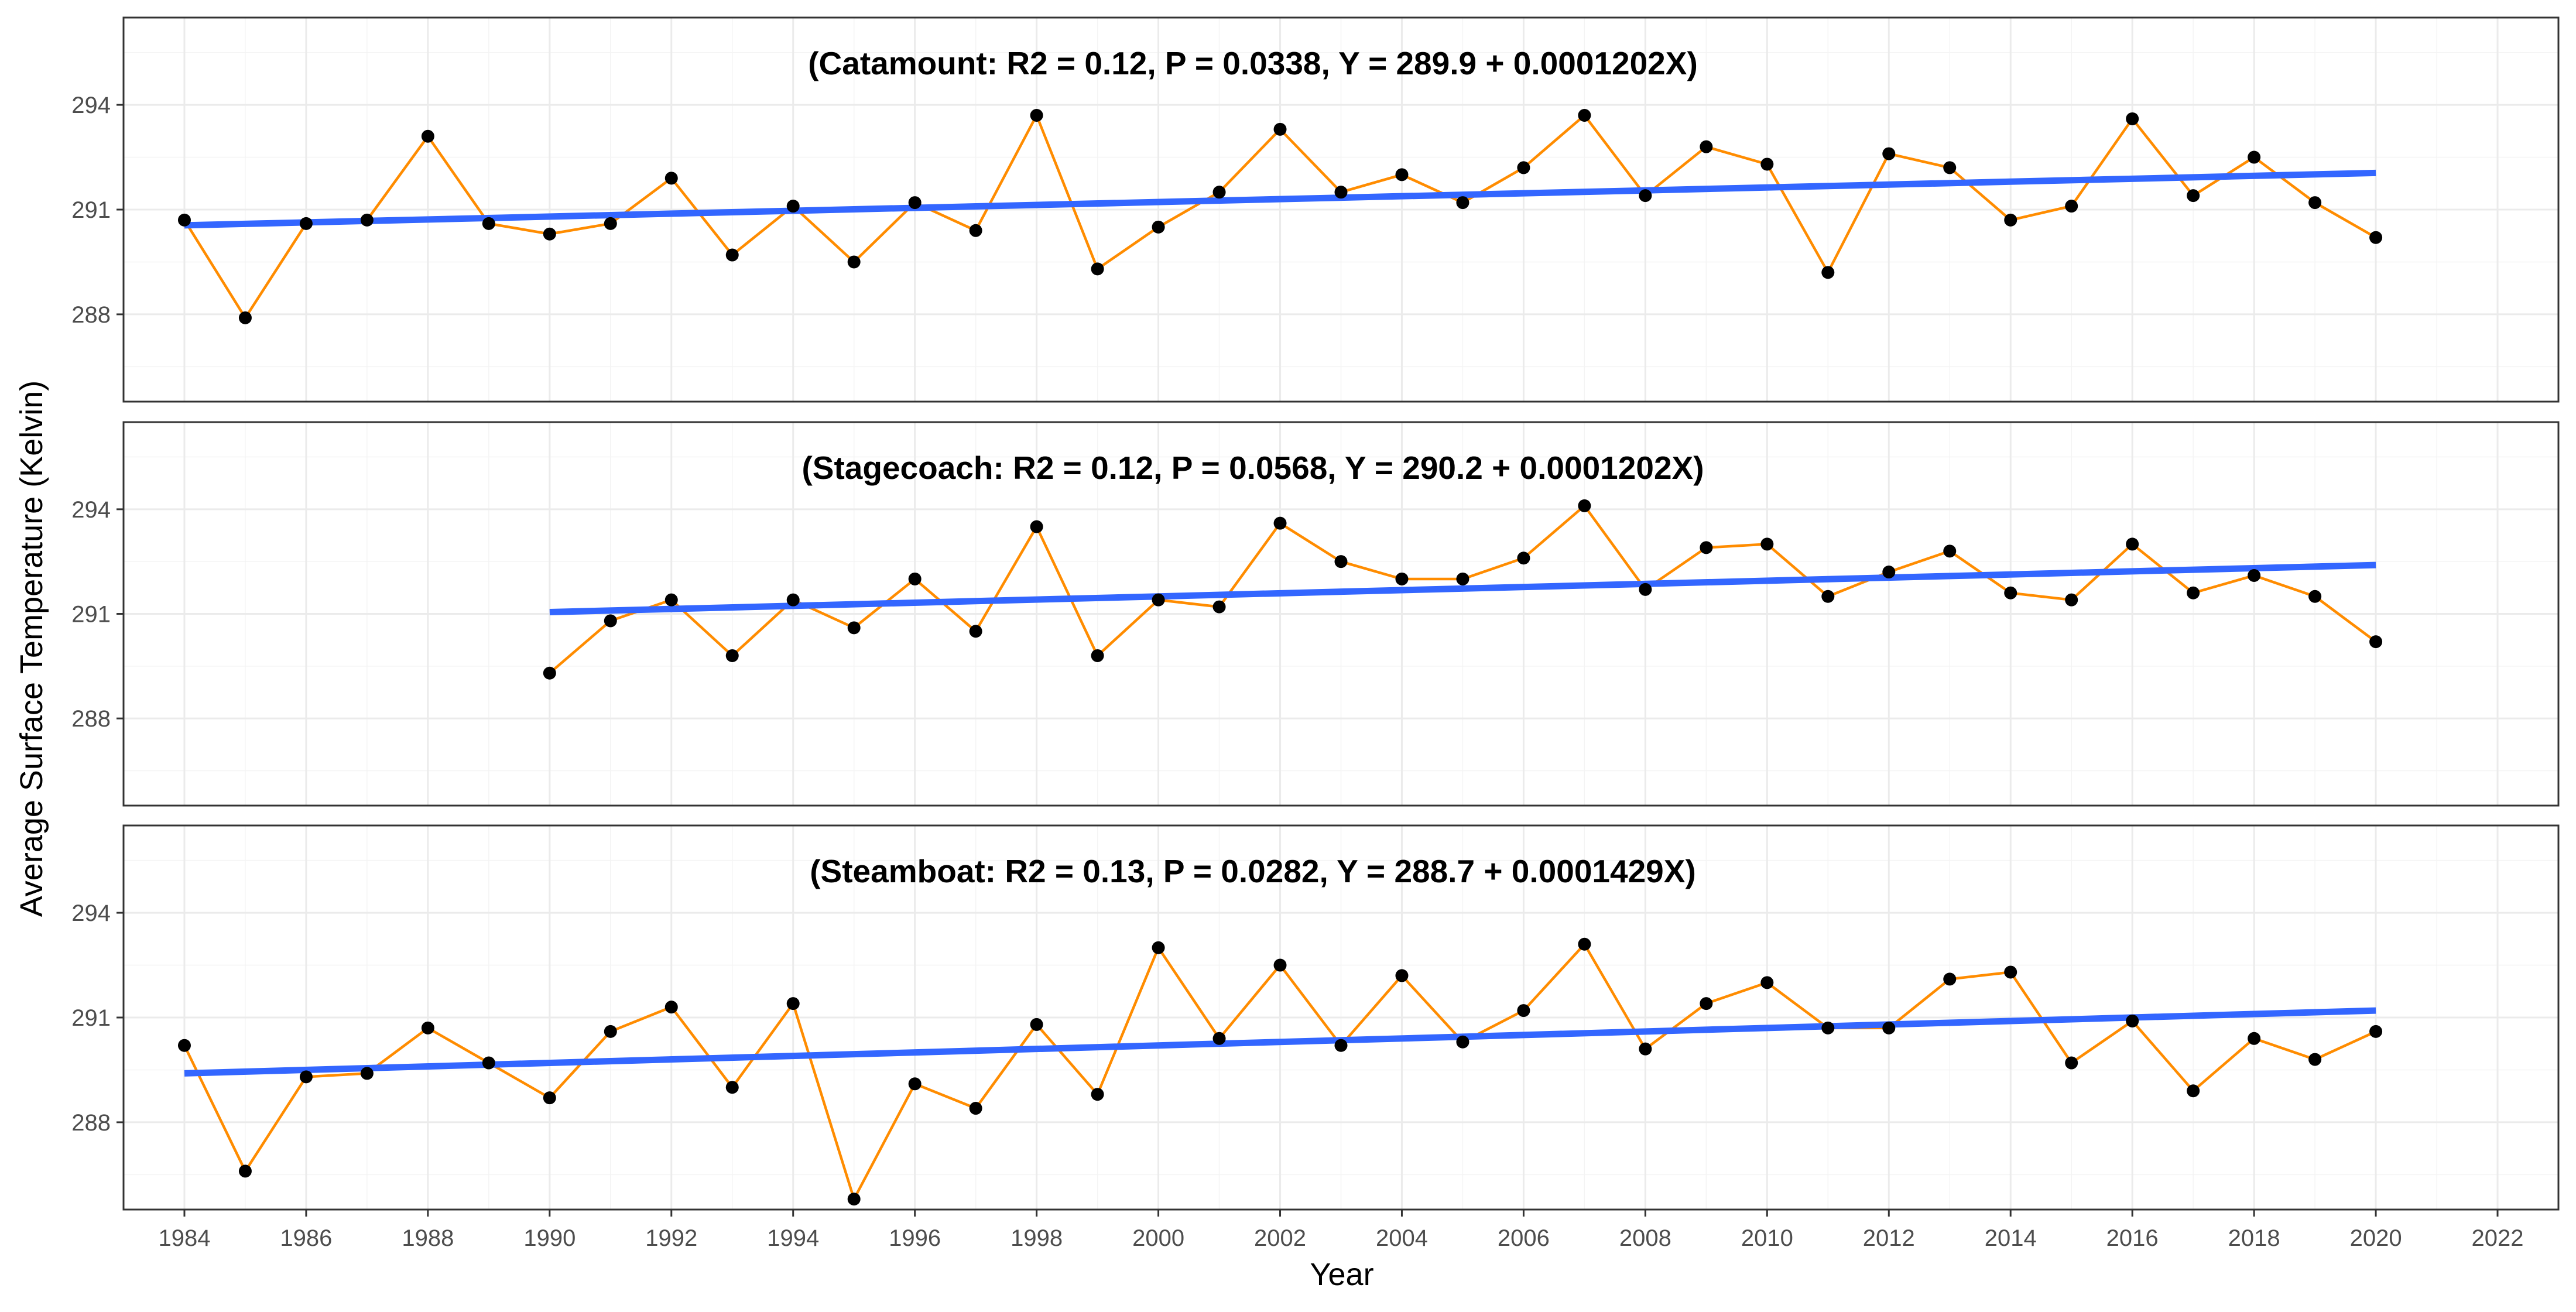 This screenshot has width=2576, height=1312. Describe the element at coordinates (1036, 1238) in the screenshot. I see `x-tick-label: 1998` at that location.